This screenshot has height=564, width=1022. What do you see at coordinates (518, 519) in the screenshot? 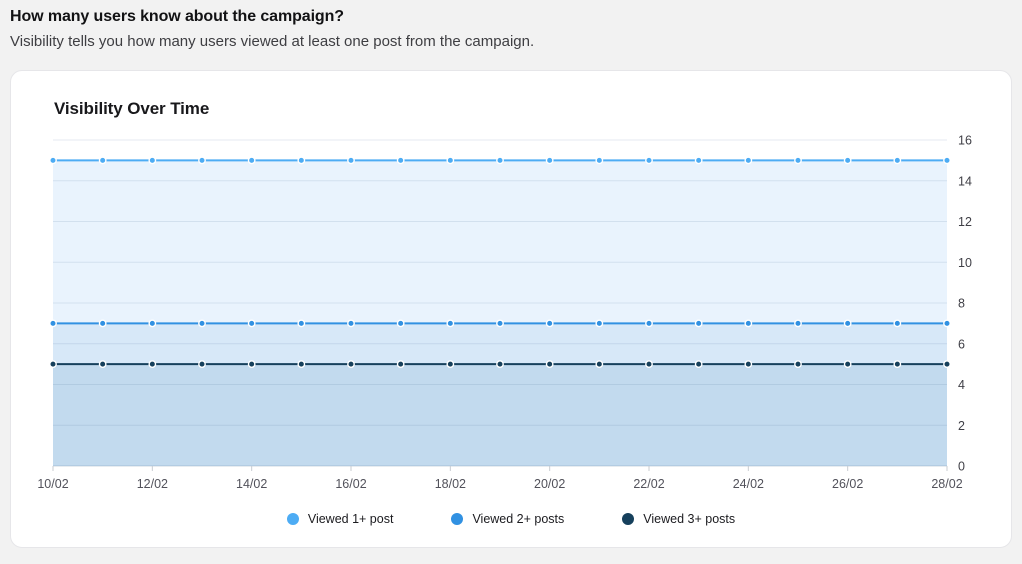
I see `legend-label: Viewed 2+ posts` at bounding box center [518, 519].